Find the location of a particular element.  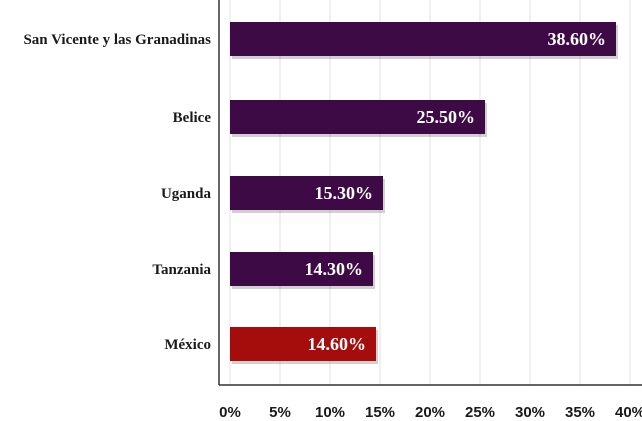

category-label: Uganda is located at coordinates (186, 194).